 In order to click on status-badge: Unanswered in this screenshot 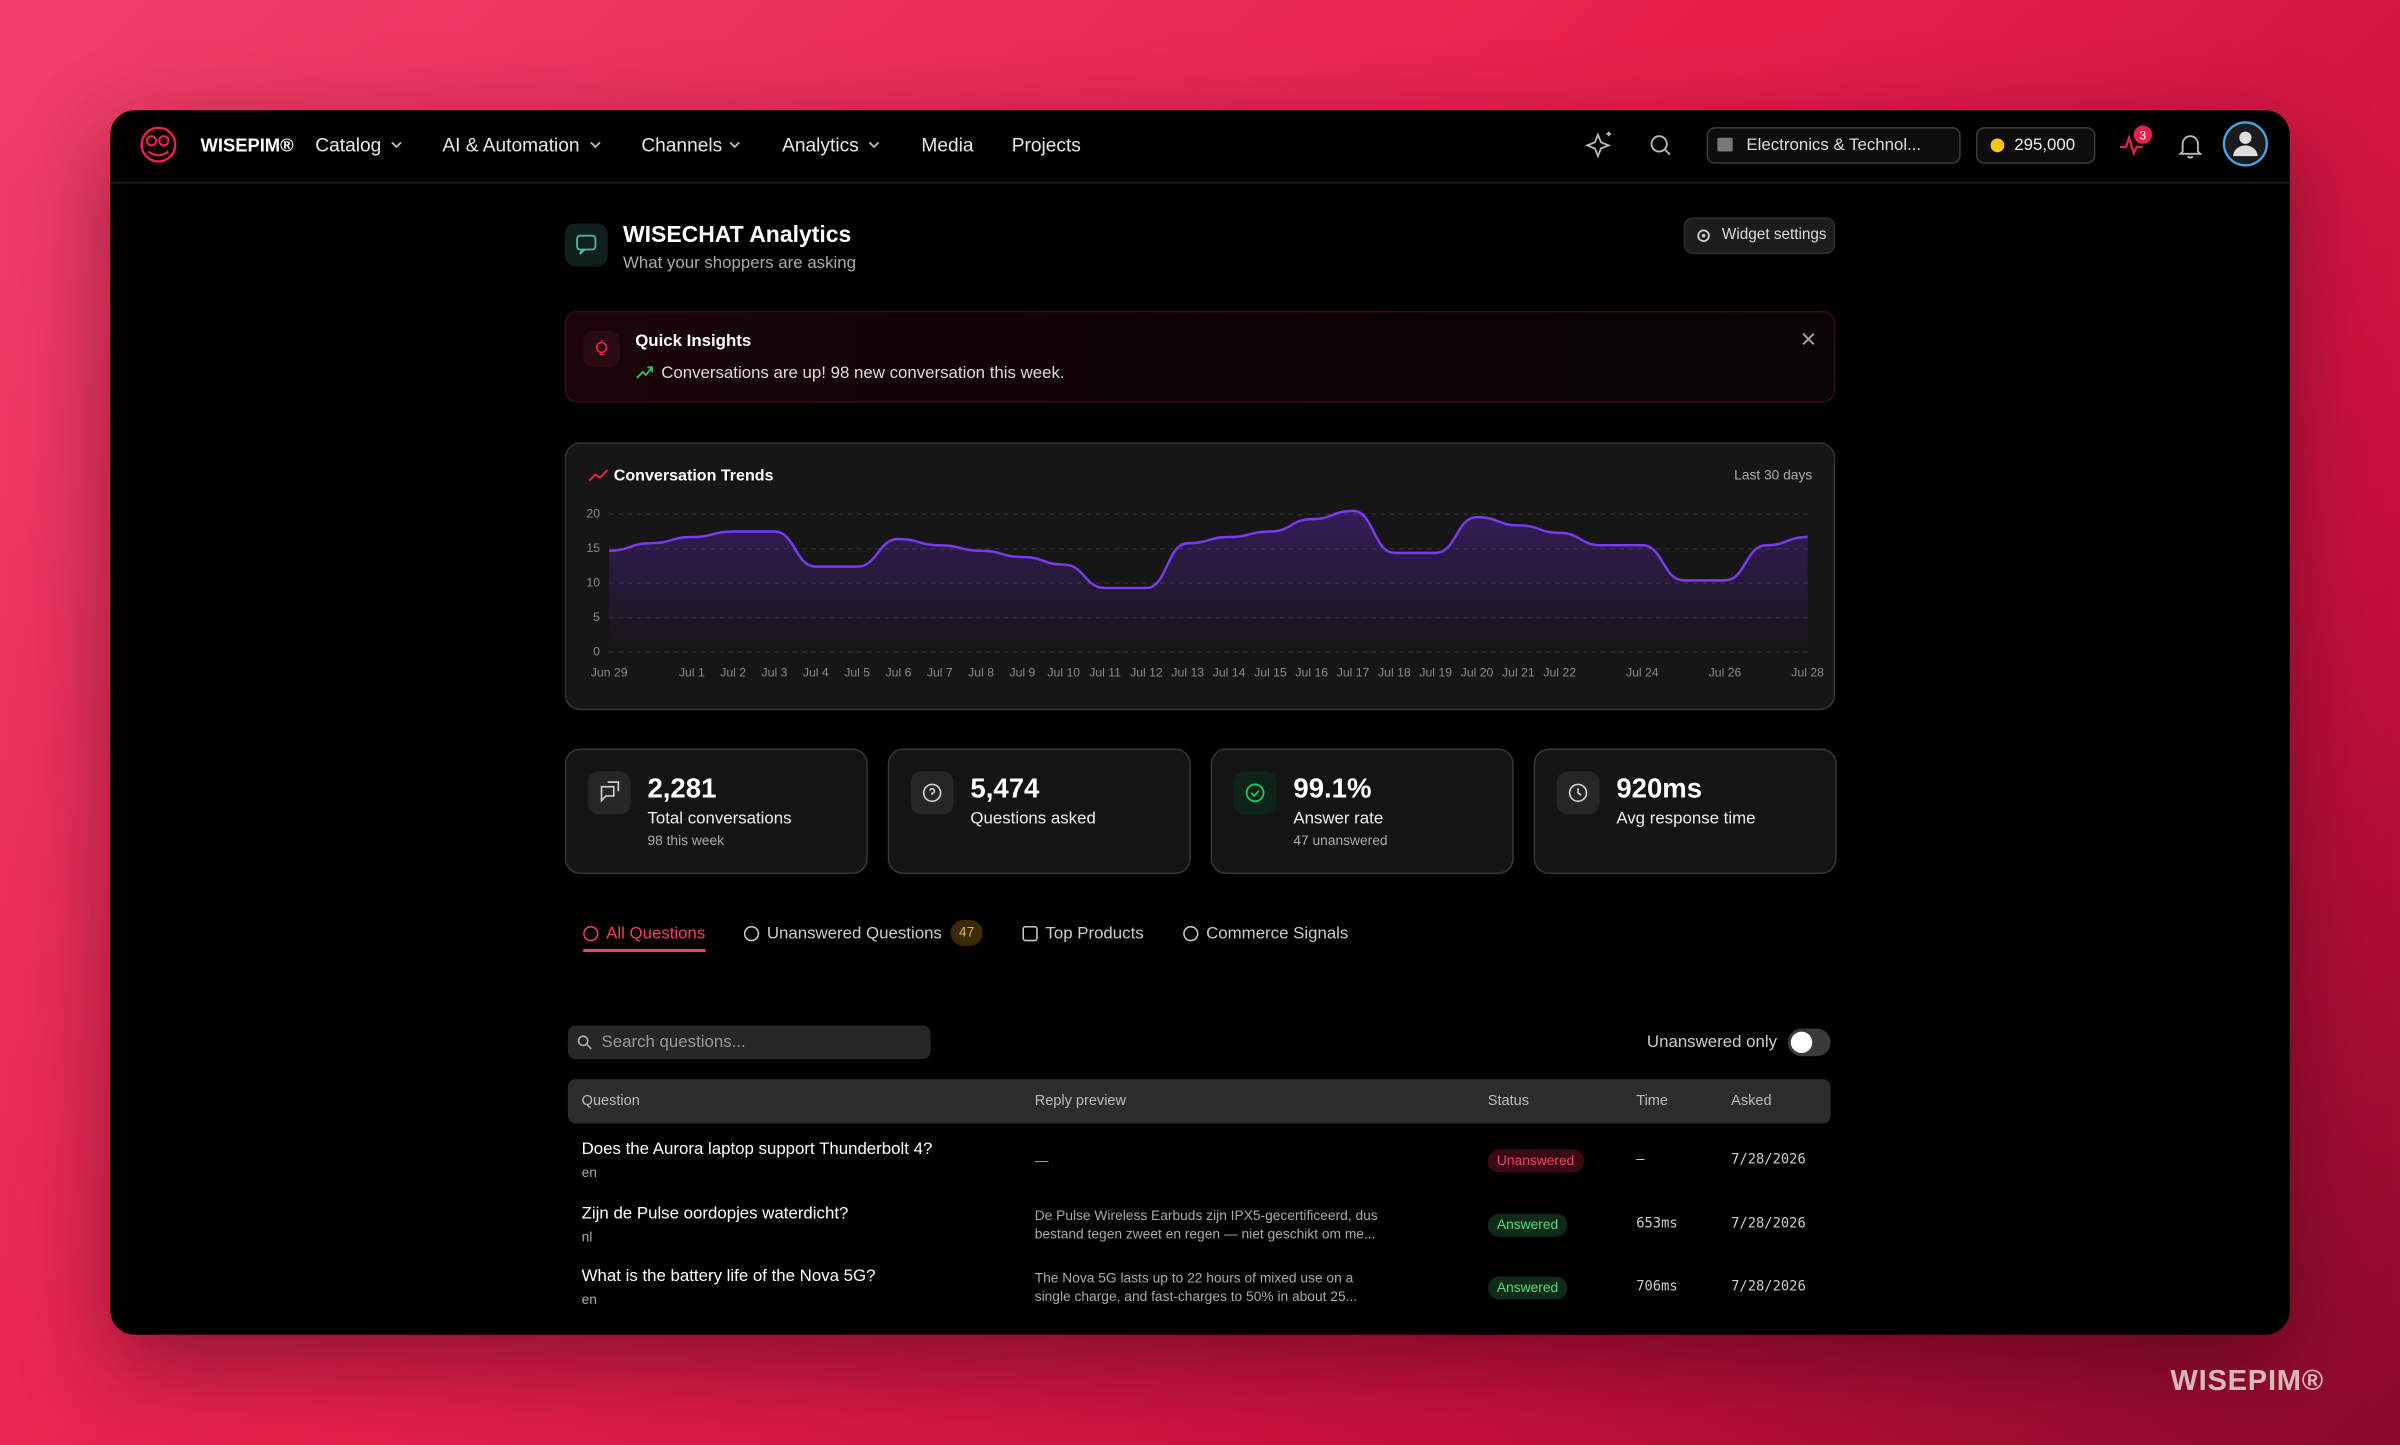, I will do `click(1535, 1161)`.